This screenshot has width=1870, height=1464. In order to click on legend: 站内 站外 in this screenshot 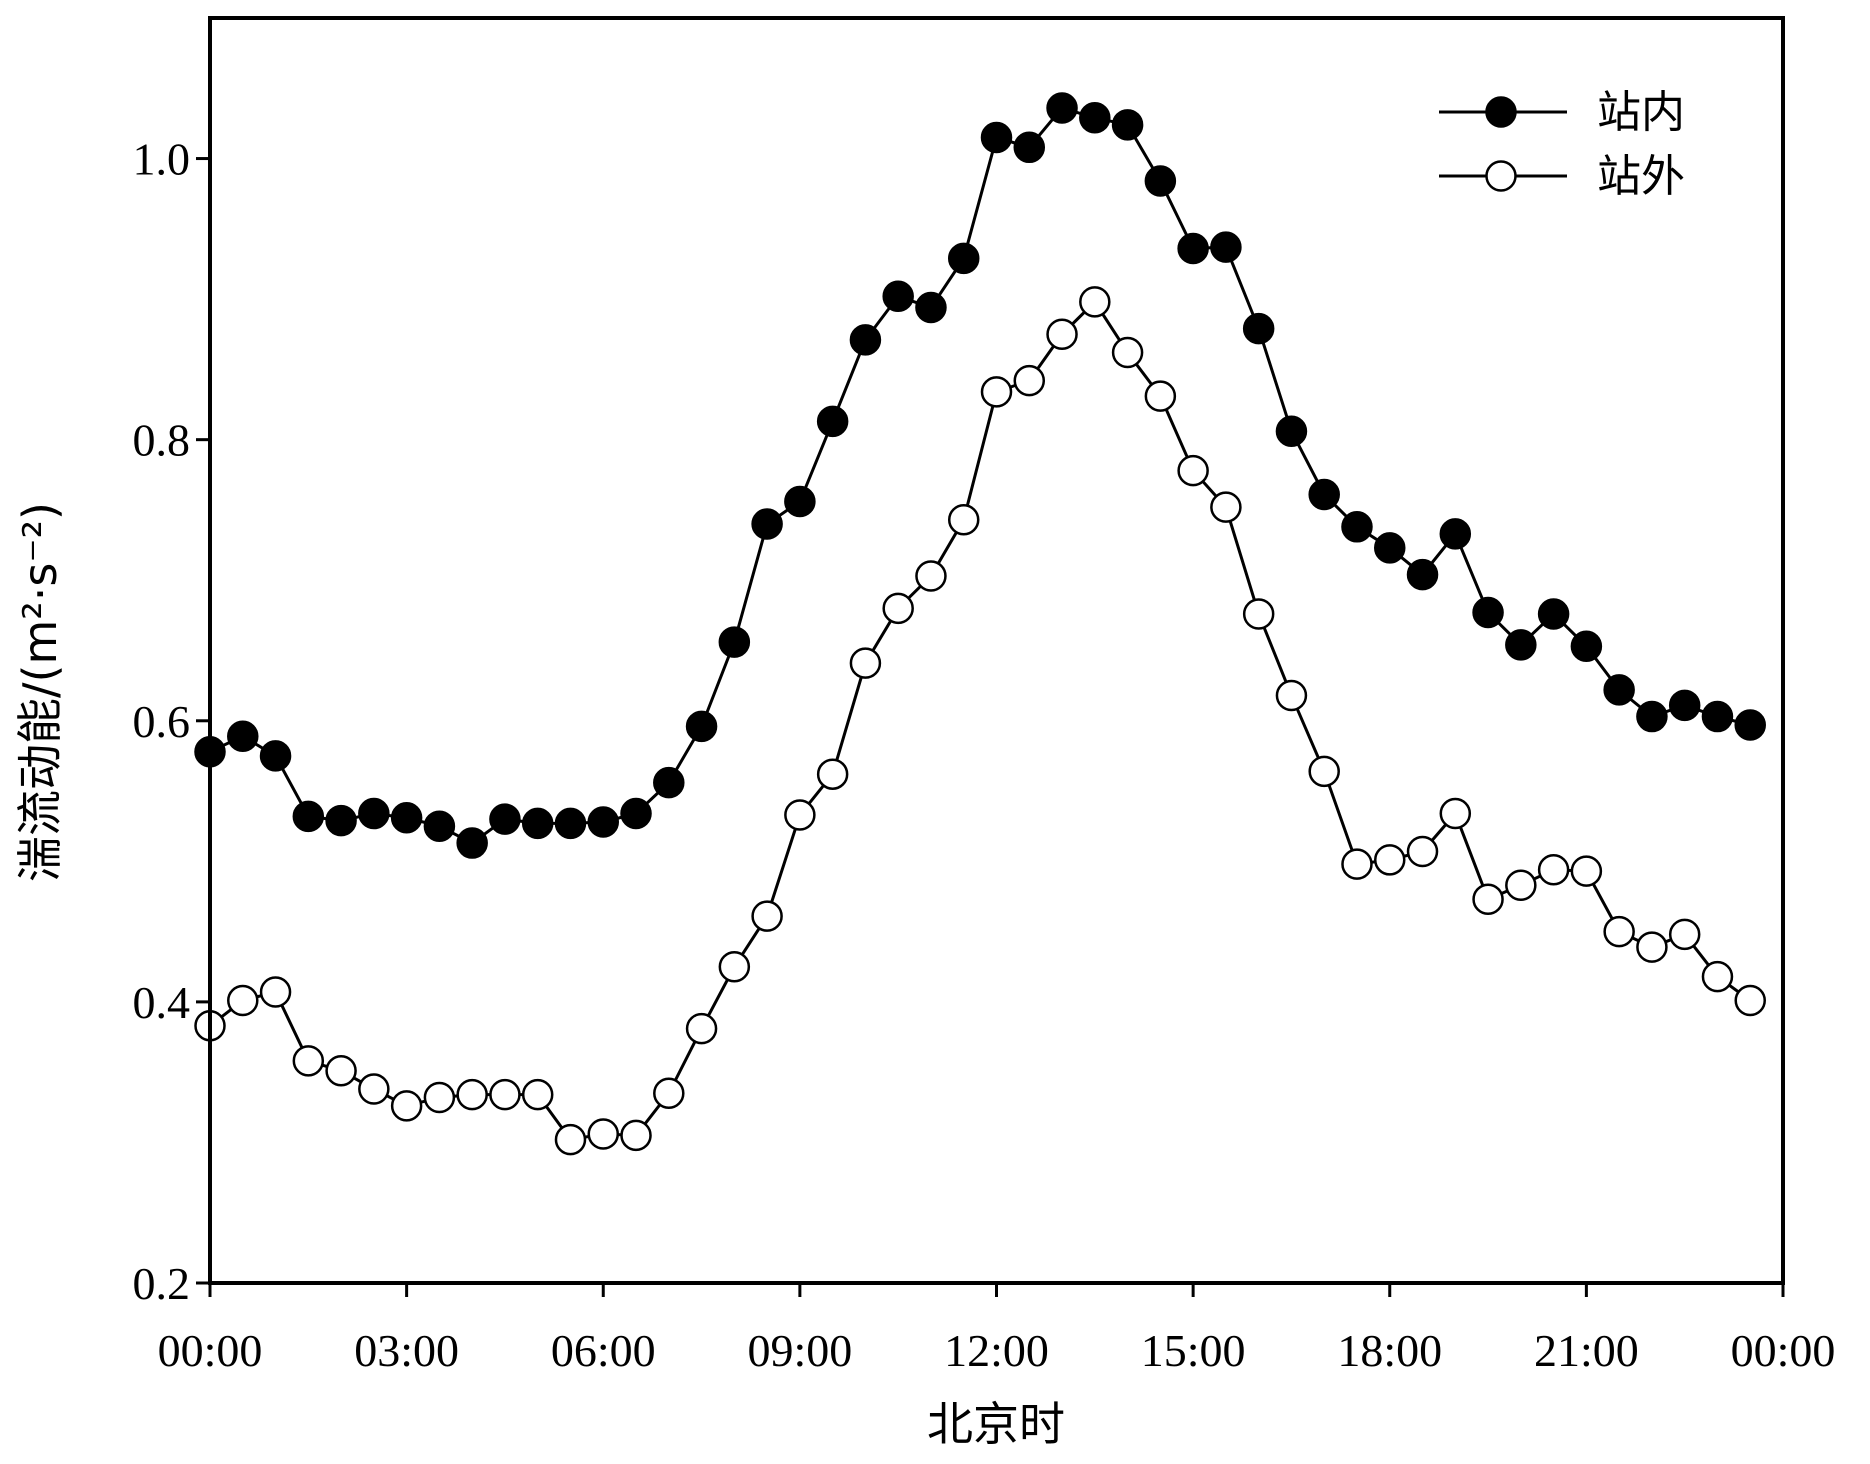, I will do `click(1562, 144)`.